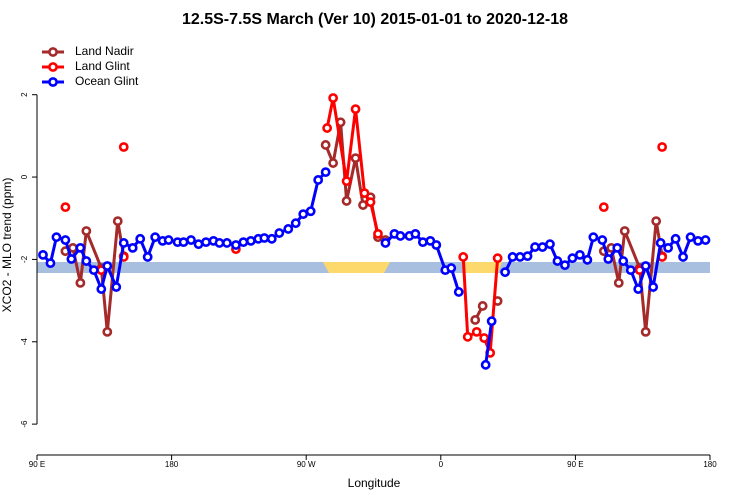 Image resolution: width=750 pixels, height=500 pixels. Describe the element at coordinates (7, 245) in the screenshot. I see `y-axis-label: XCO2 - MLO trend (ppm)` at that location.